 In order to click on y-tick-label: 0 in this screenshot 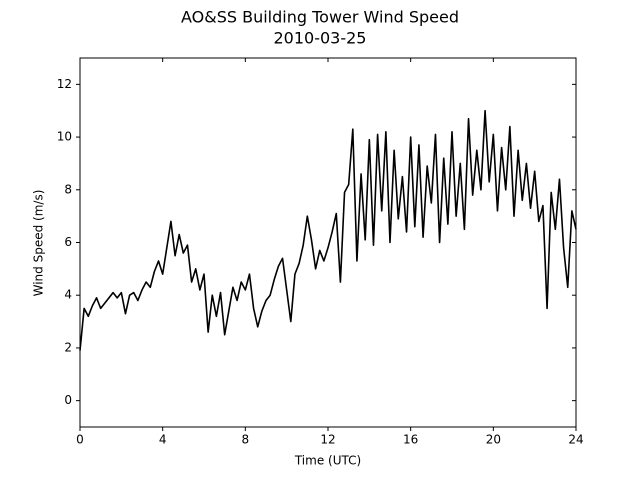, I will do `click(68, 400)`.